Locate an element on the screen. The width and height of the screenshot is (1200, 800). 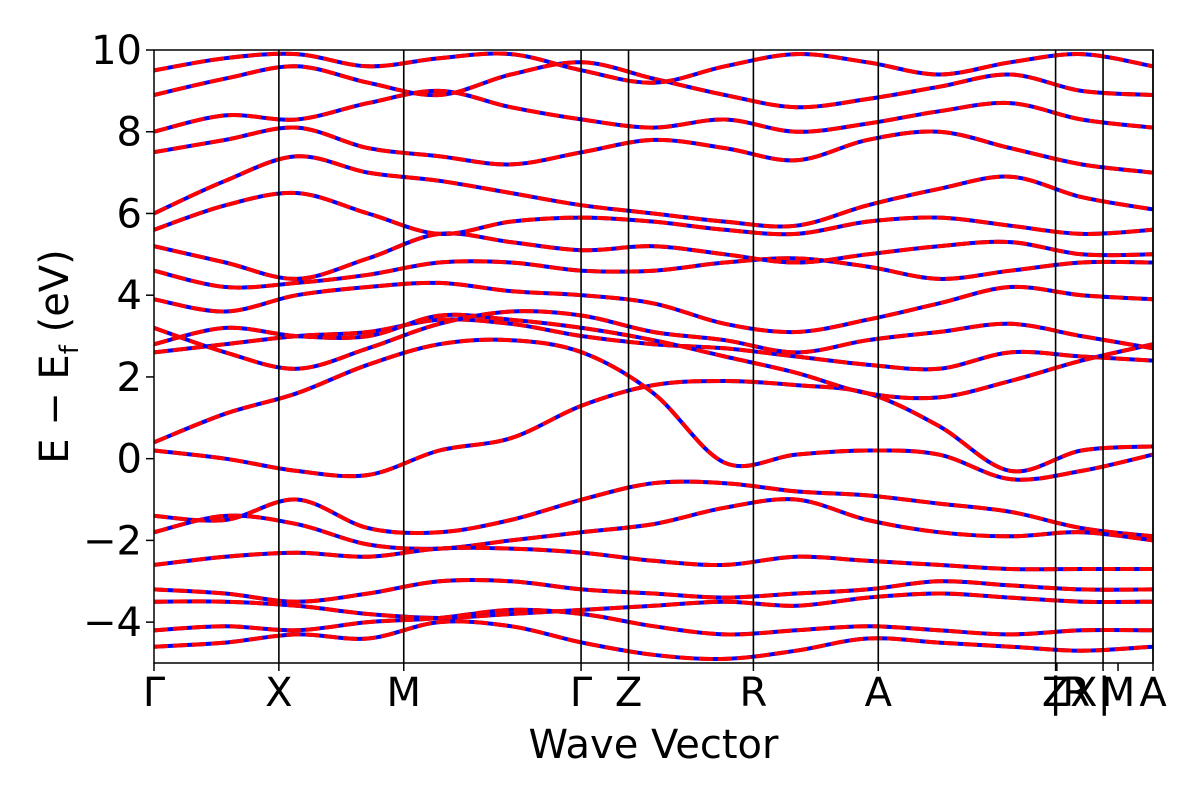
x-axis-ticks: Γ X M Γ Z R A Z|RX|M A is located at coordinates (655, 689).